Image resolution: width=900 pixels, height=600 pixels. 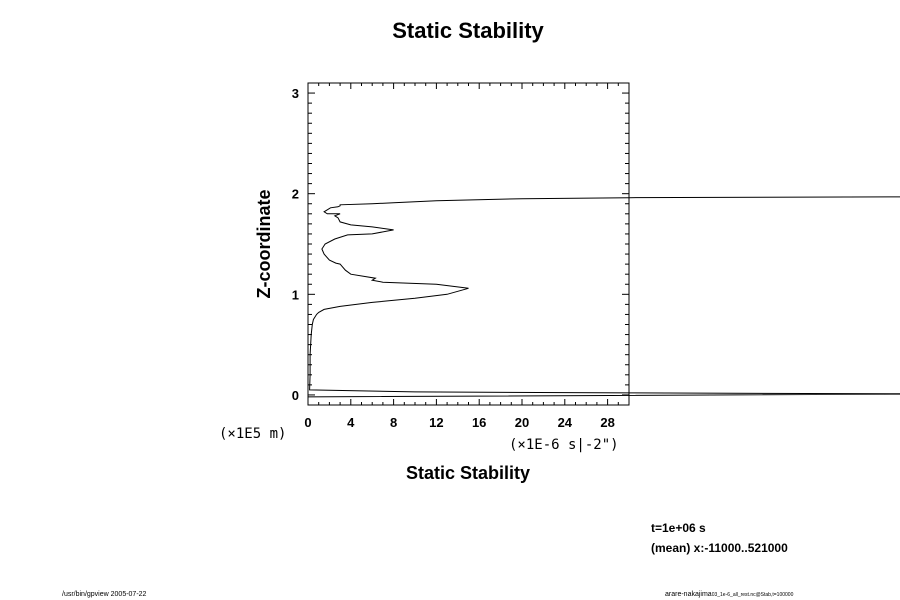 I want to click on x-tick-label: 0, so click(x=307, y=422).